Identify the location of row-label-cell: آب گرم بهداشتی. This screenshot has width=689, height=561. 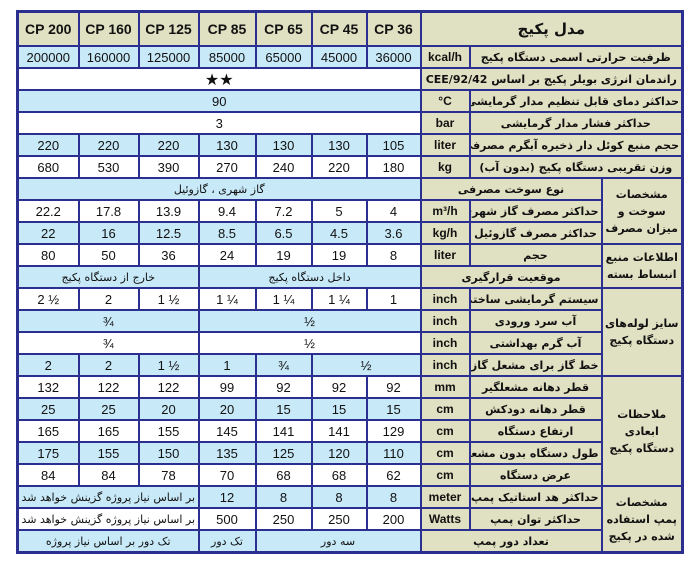
(535, 343).